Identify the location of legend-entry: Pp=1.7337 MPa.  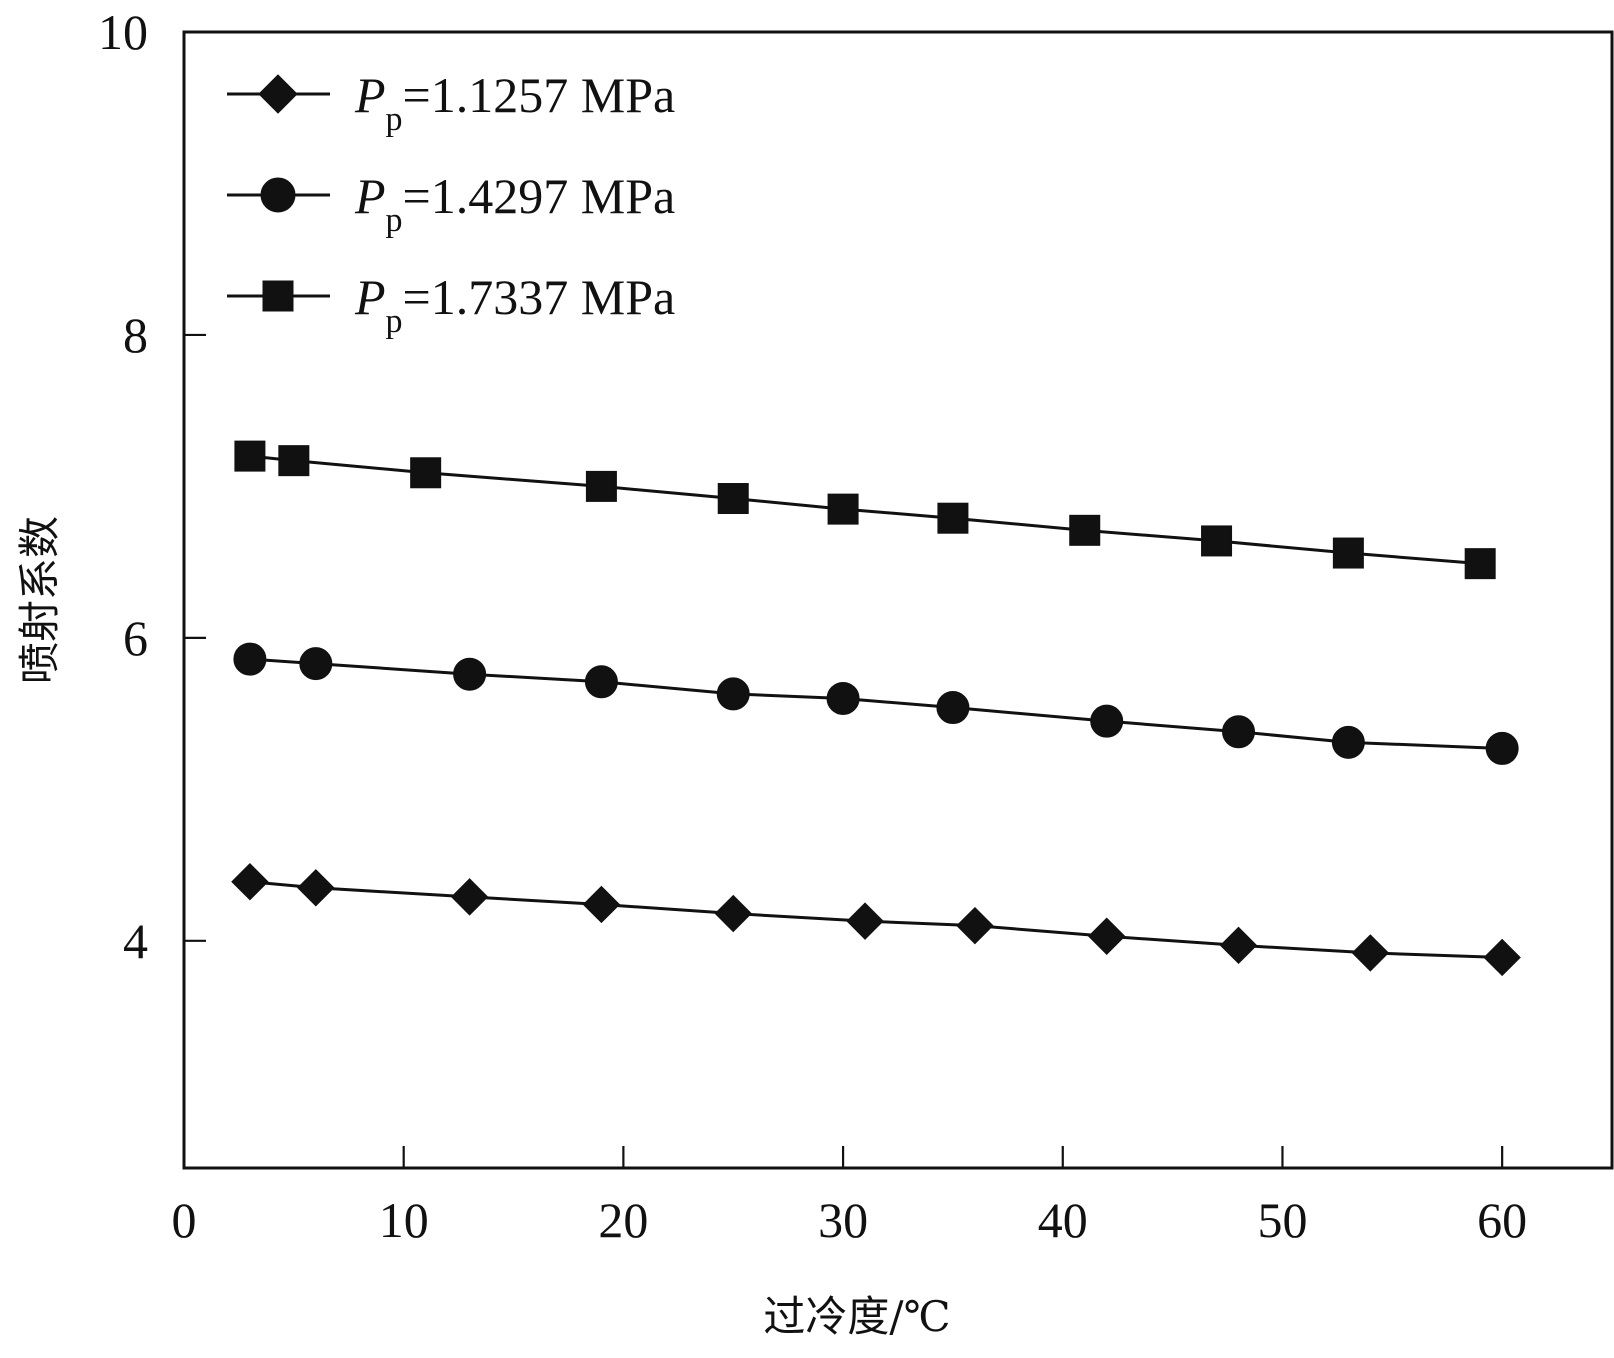
(451, 304).